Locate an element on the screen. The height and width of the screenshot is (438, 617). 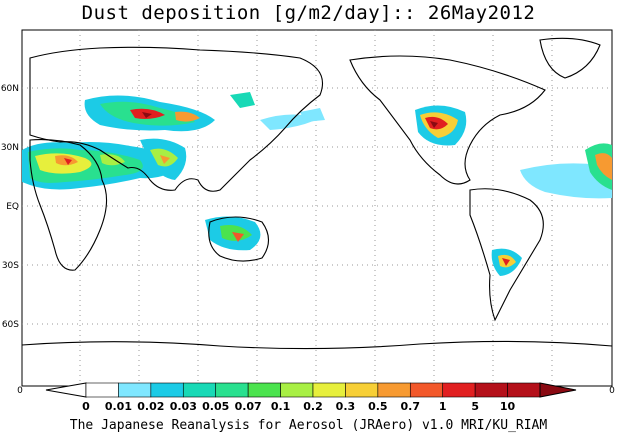
colorbar-label: 0.1 is located at coordinates (281, 406).